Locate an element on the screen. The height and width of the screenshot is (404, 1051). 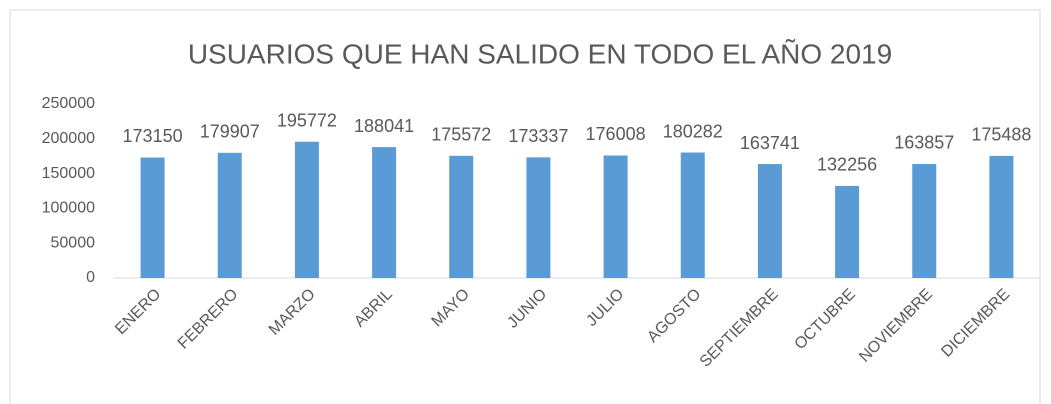
data-label: 163857 is located at coordinates (924, 143).